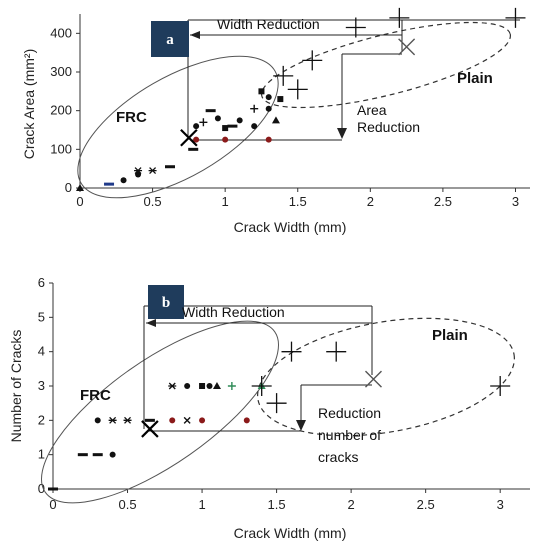 This screenshot has width=542, height=550. What do you see at coordinates (41, 385) in the screenshot?
I see `y-tick-label: 3` at bounding box center [41, 385].